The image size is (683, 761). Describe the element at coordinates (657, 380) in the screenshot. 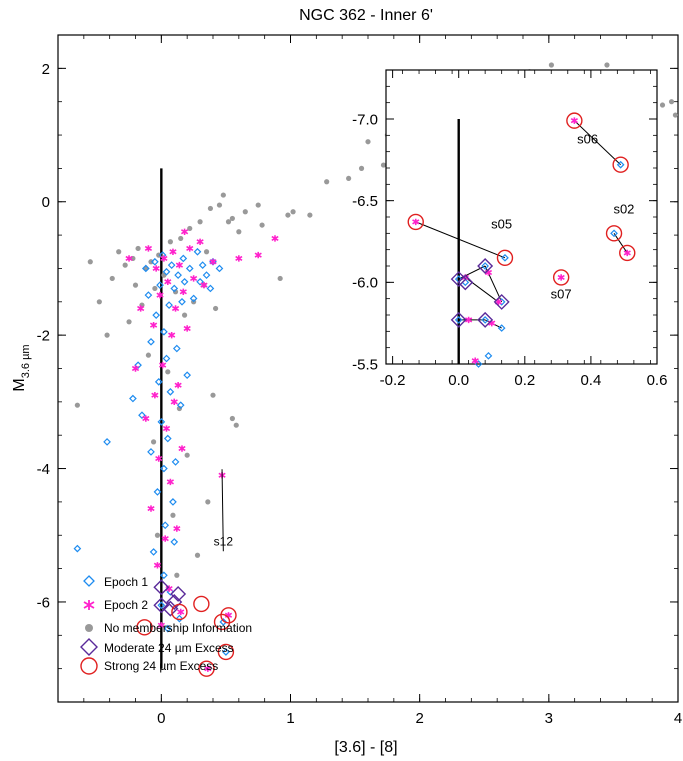

I see `inset-x-tick-label: 0.6` at that location.